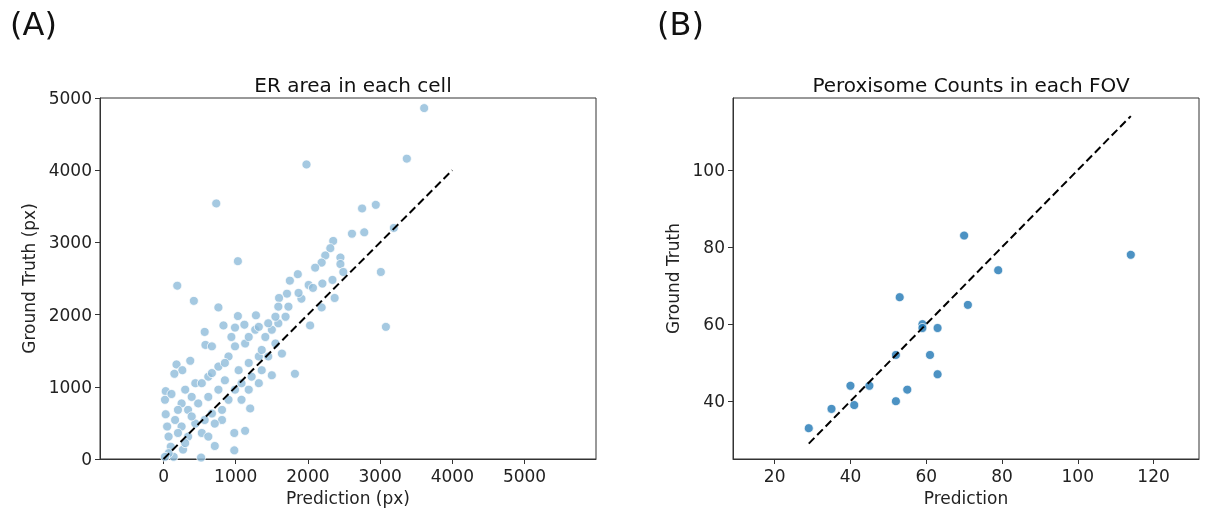 Image resolution: width=1206 pixels, height=512 pixels. What do you see at coordinates (966, 497) in the screenshot?
I see `x-axis-title: Prediction` at bounding box center [966, 497].